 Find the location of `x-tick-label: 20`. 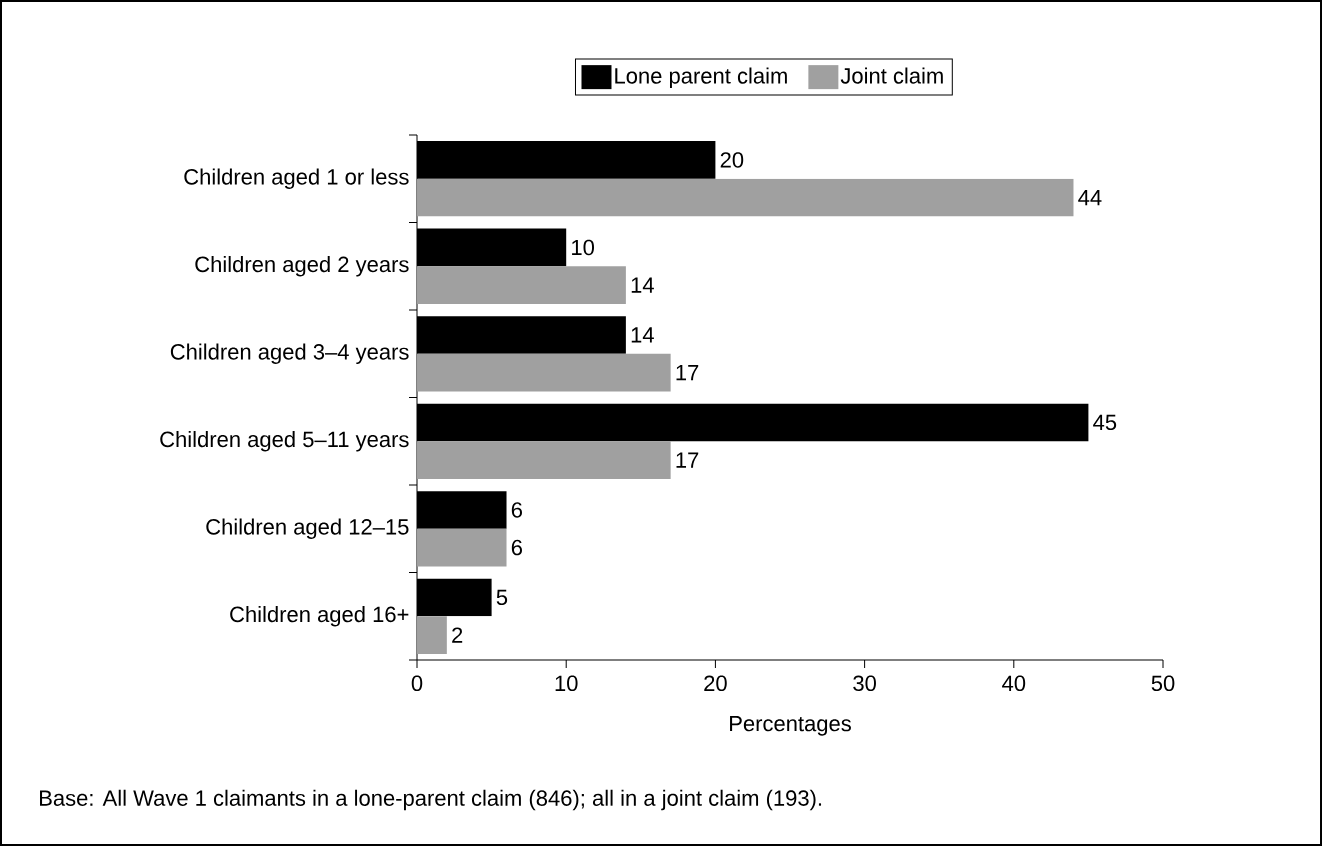

x-tick-label: 20 is located at coordinates (715, 683).